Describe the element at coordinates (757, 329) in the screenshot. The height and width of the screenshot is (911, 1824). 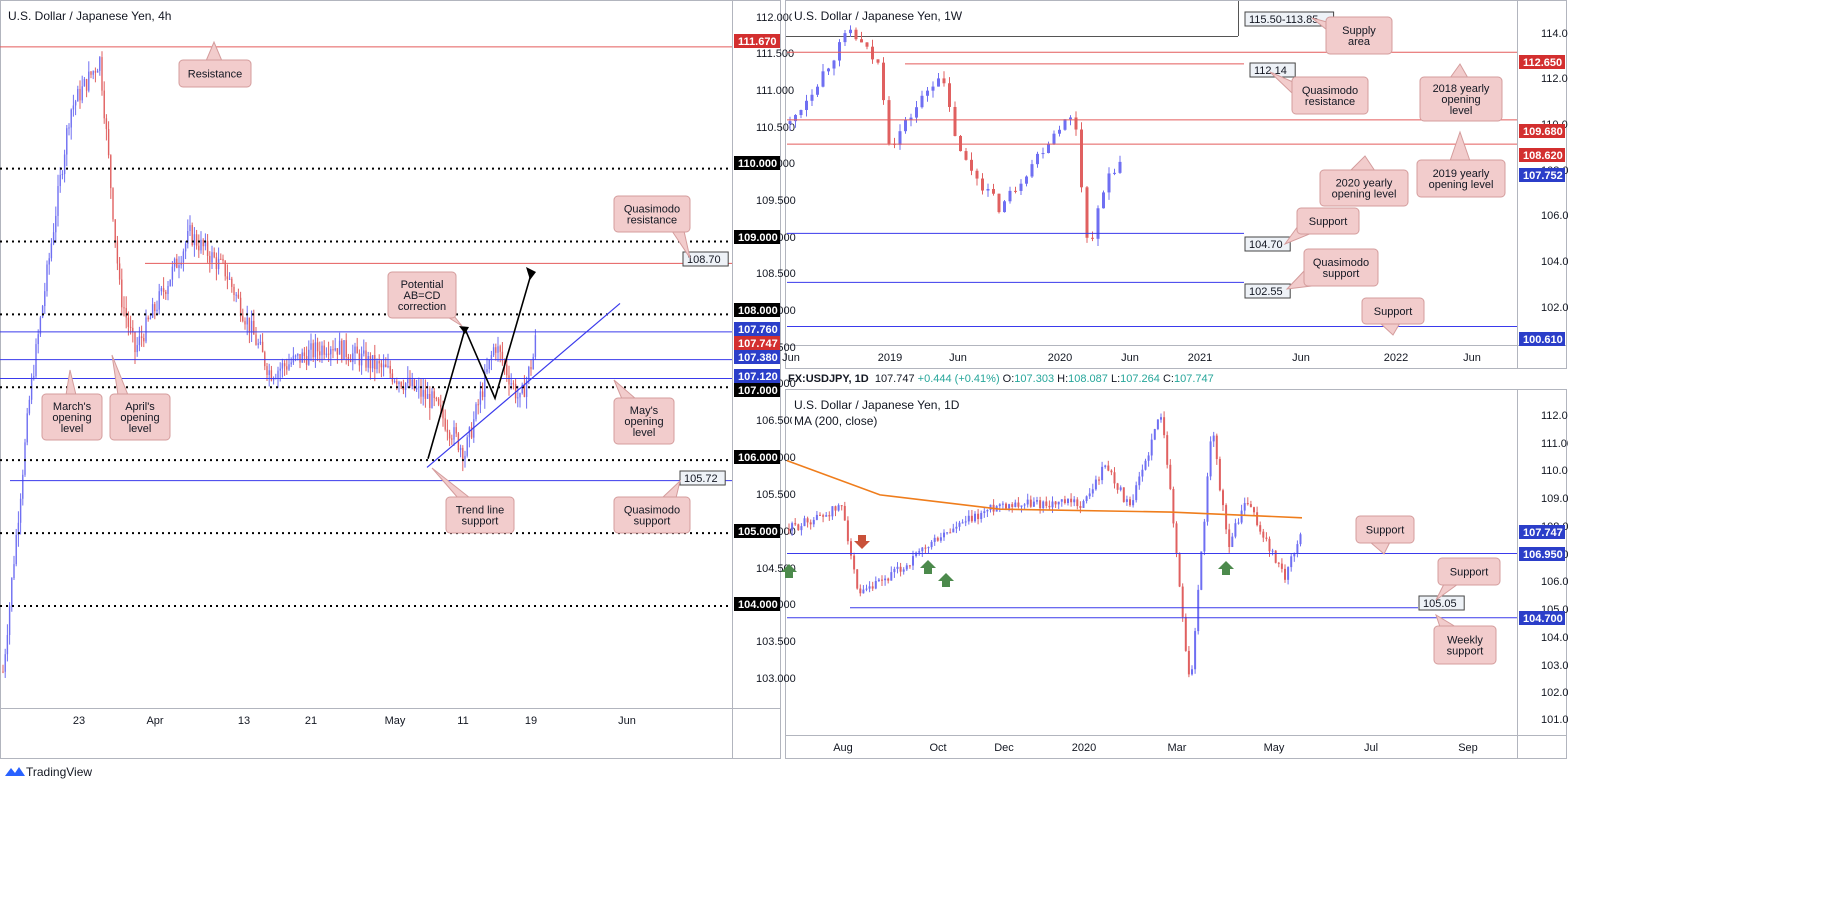
I see `h4-price-tag: 107.760` at that location.